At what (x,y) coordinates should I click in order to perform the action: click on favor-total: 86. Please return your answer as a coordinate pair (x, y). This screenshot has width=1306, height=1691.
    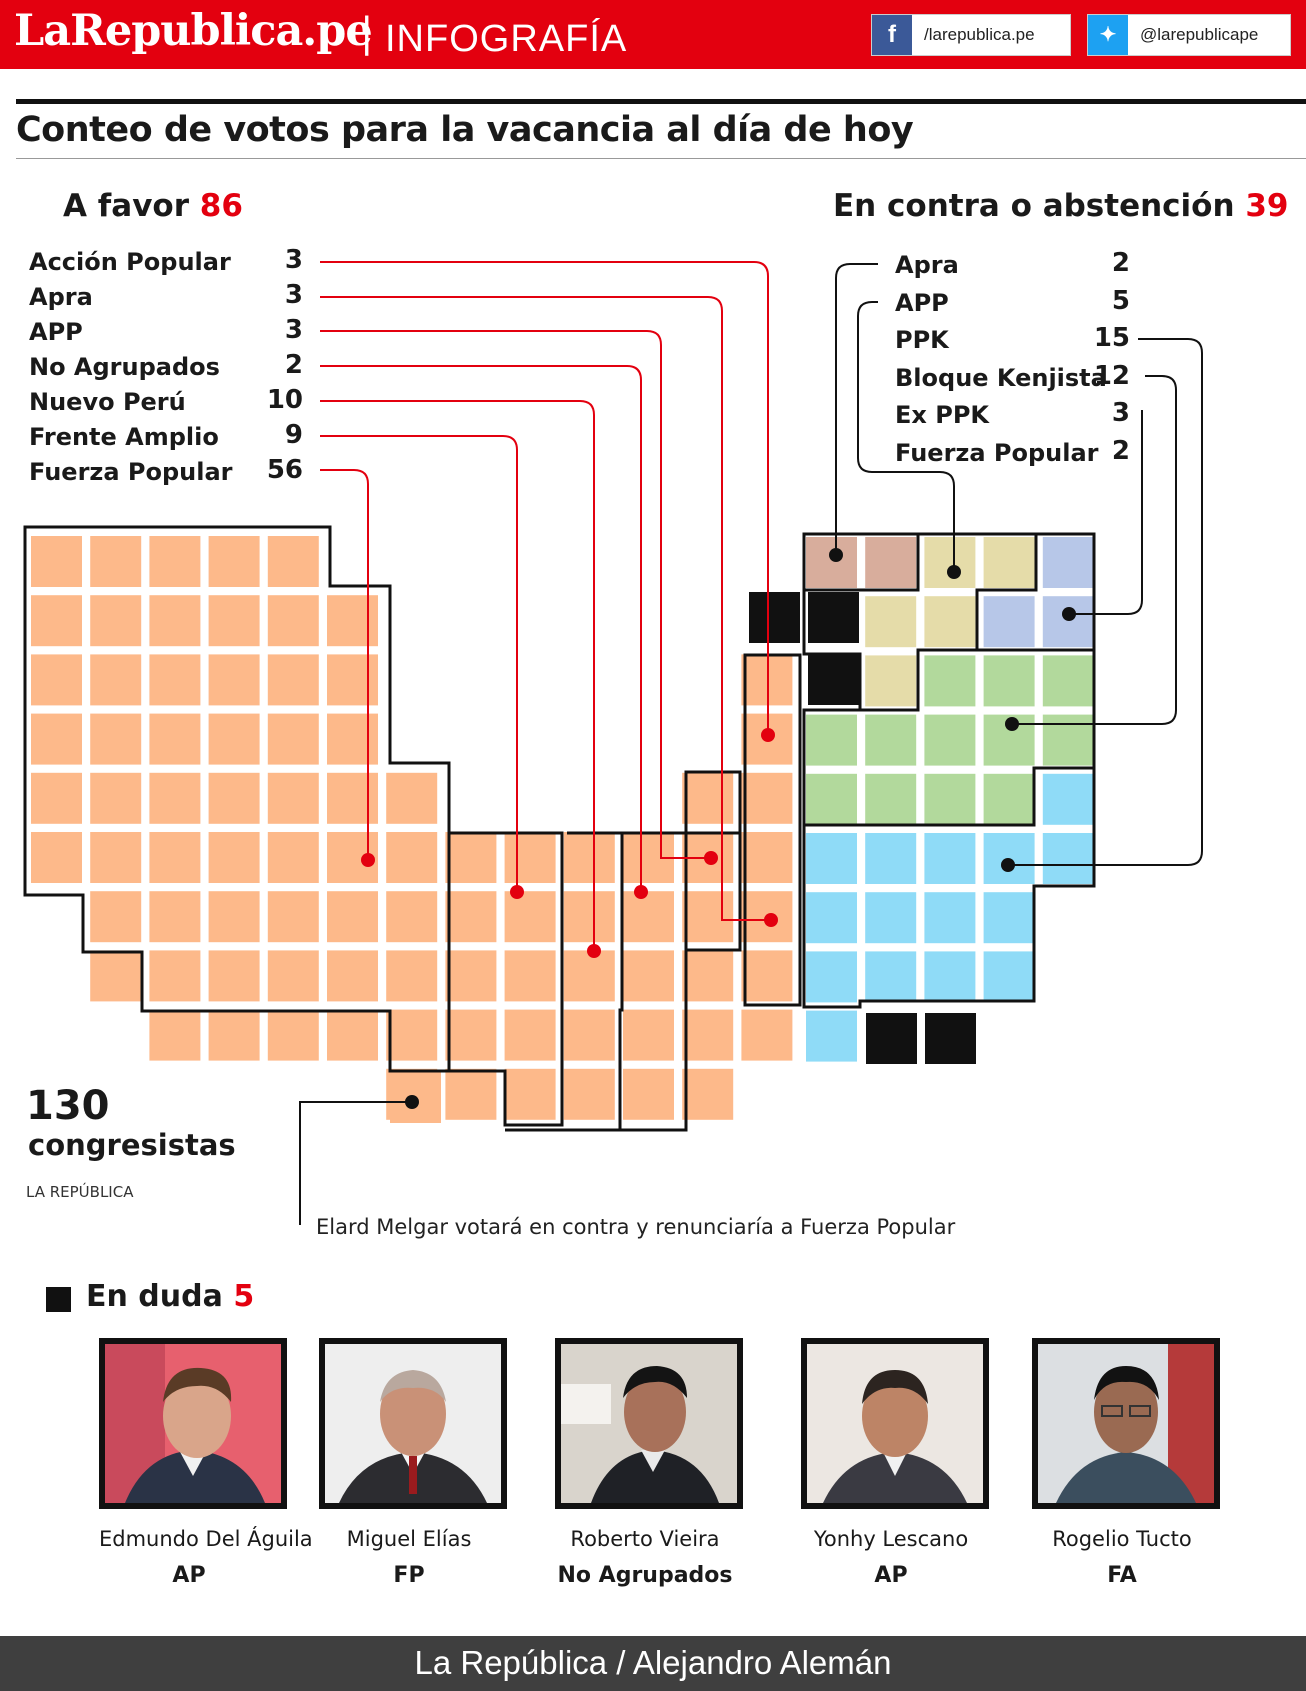
    Looking at the image, I should click on (221, 206).